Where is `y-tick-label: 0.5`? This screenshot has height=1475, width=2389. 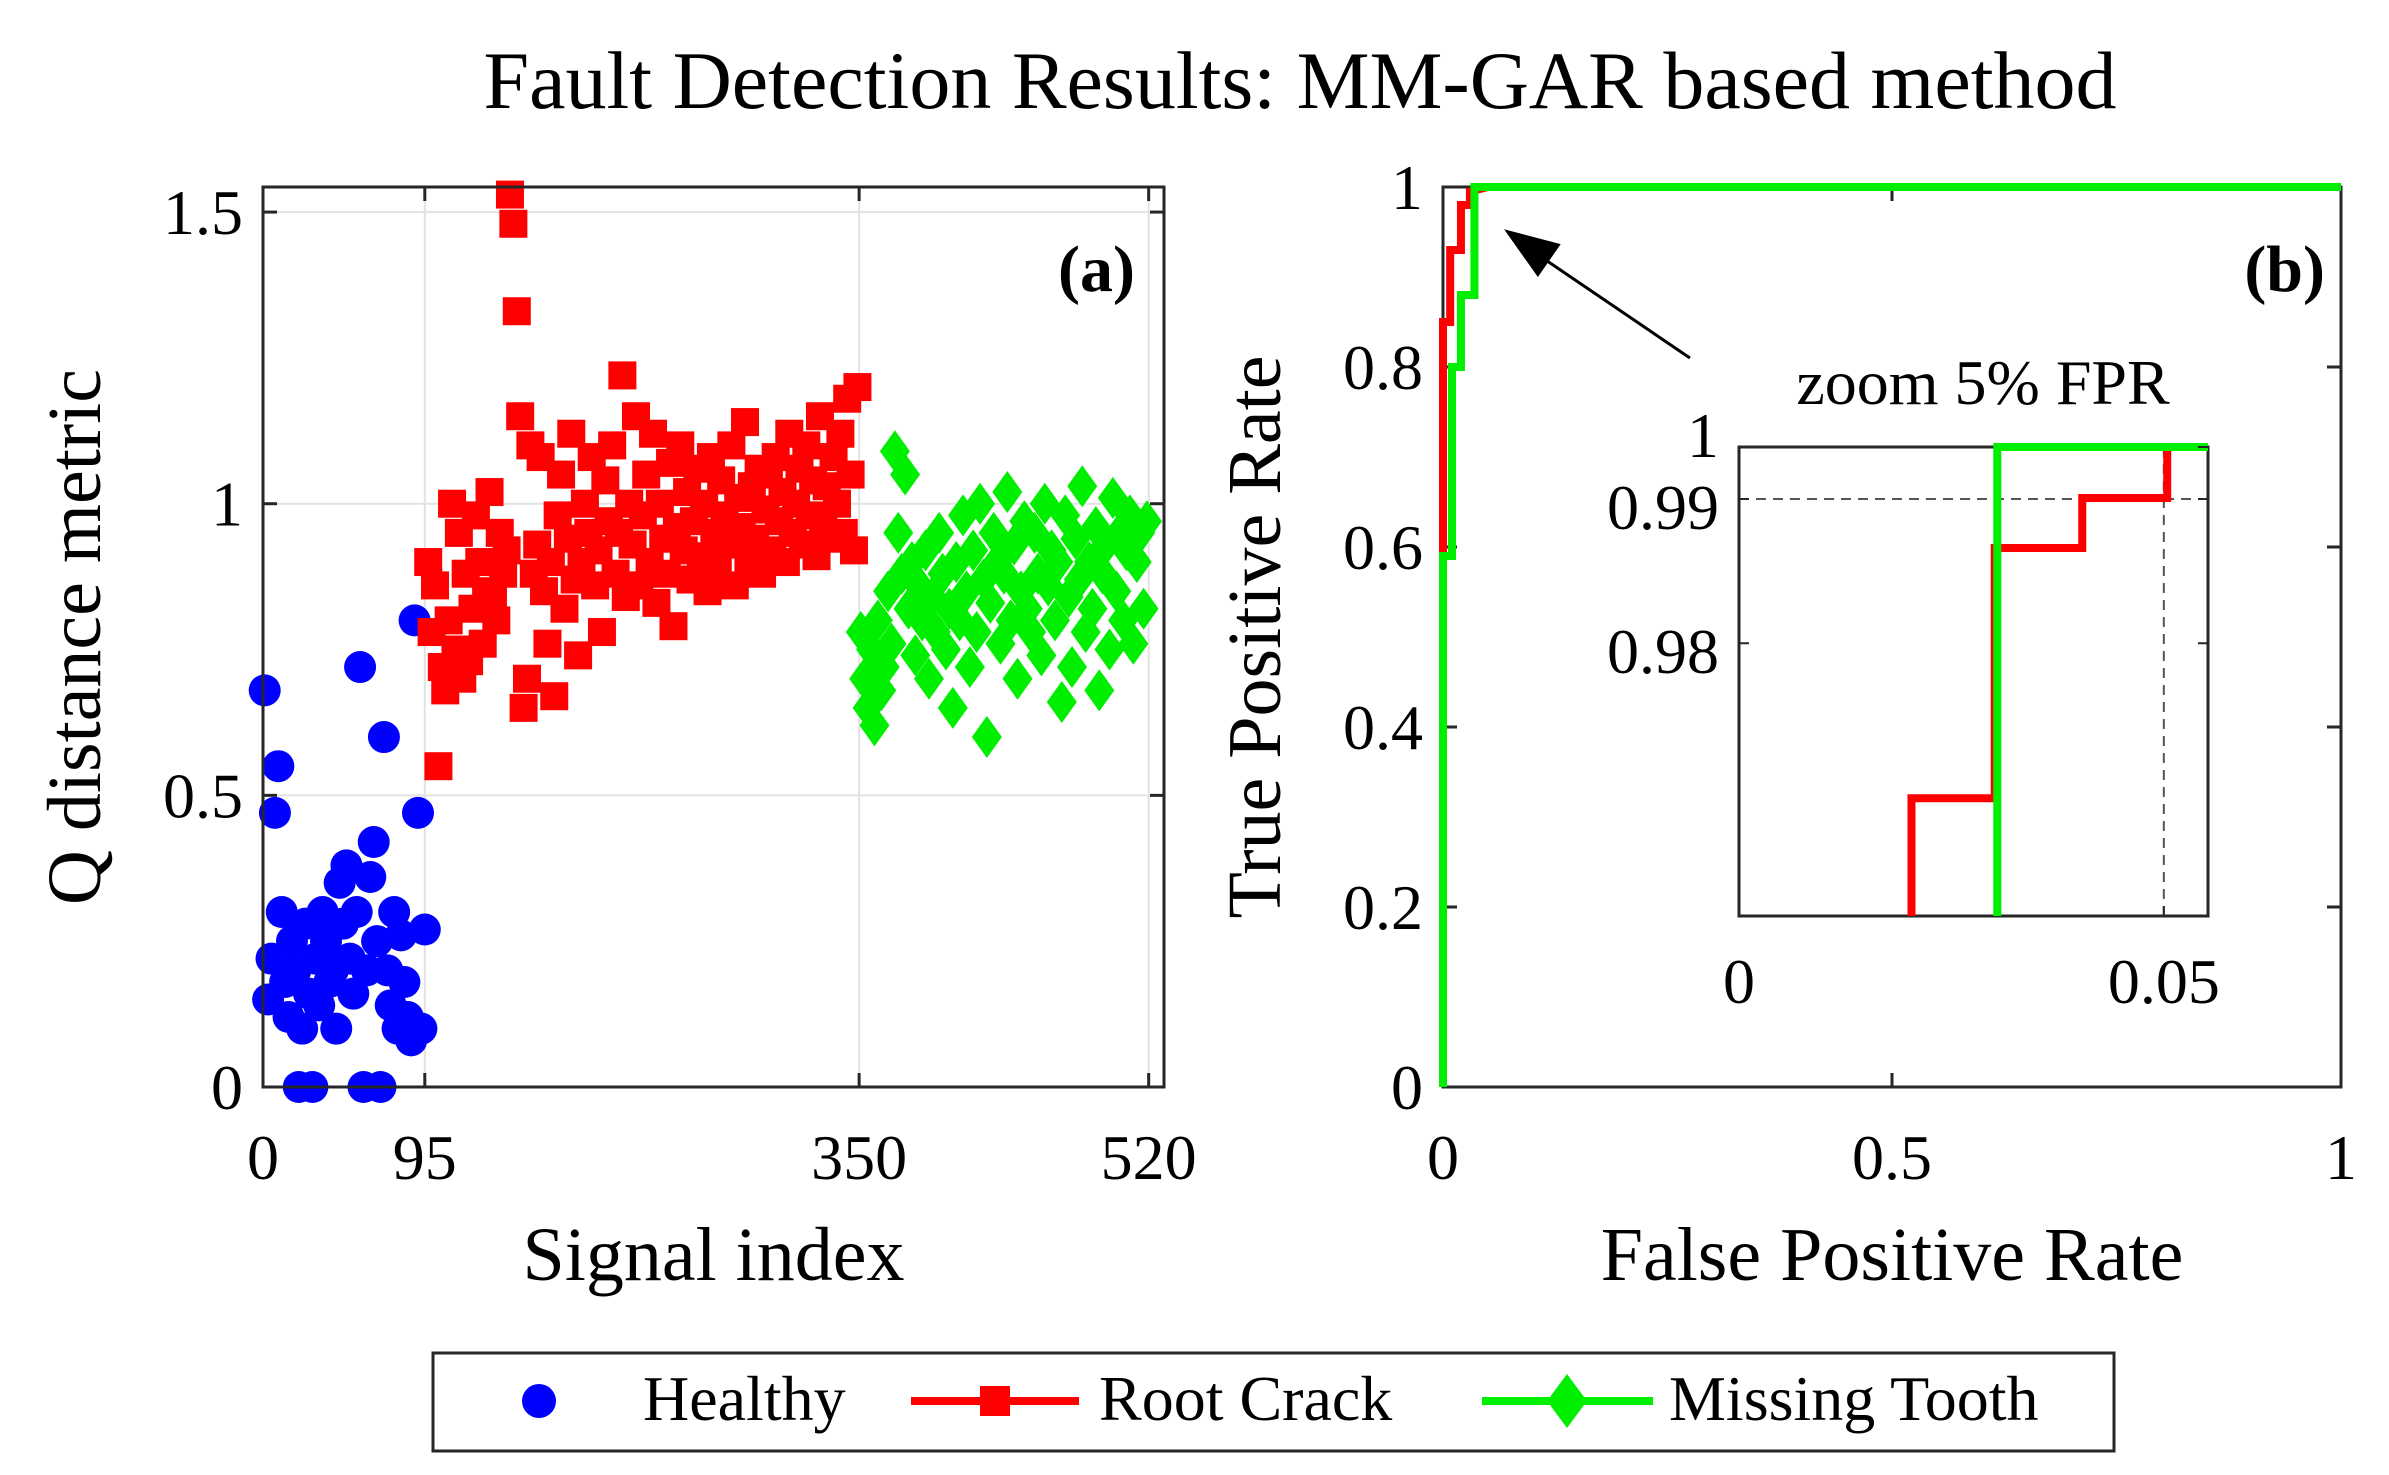 y-tick-label: 0.5 is located at coordinates (203, 795).